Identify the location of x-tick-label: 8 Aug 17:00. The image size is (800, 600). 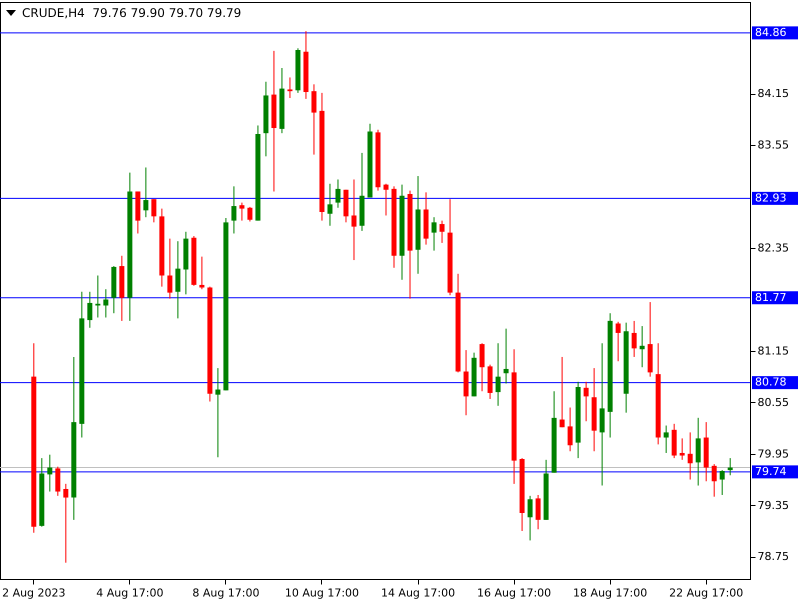
(226, 593).